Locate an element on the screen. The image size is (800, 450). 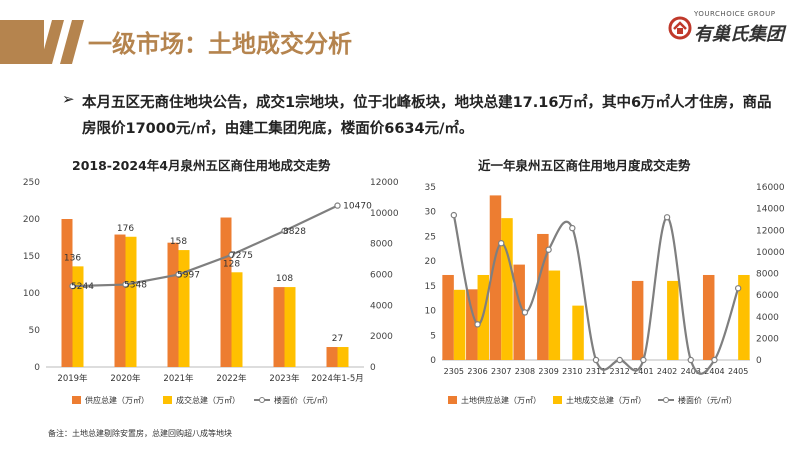
legend-label: 供应总建（万㎡） is located at coordinates (117, 400).